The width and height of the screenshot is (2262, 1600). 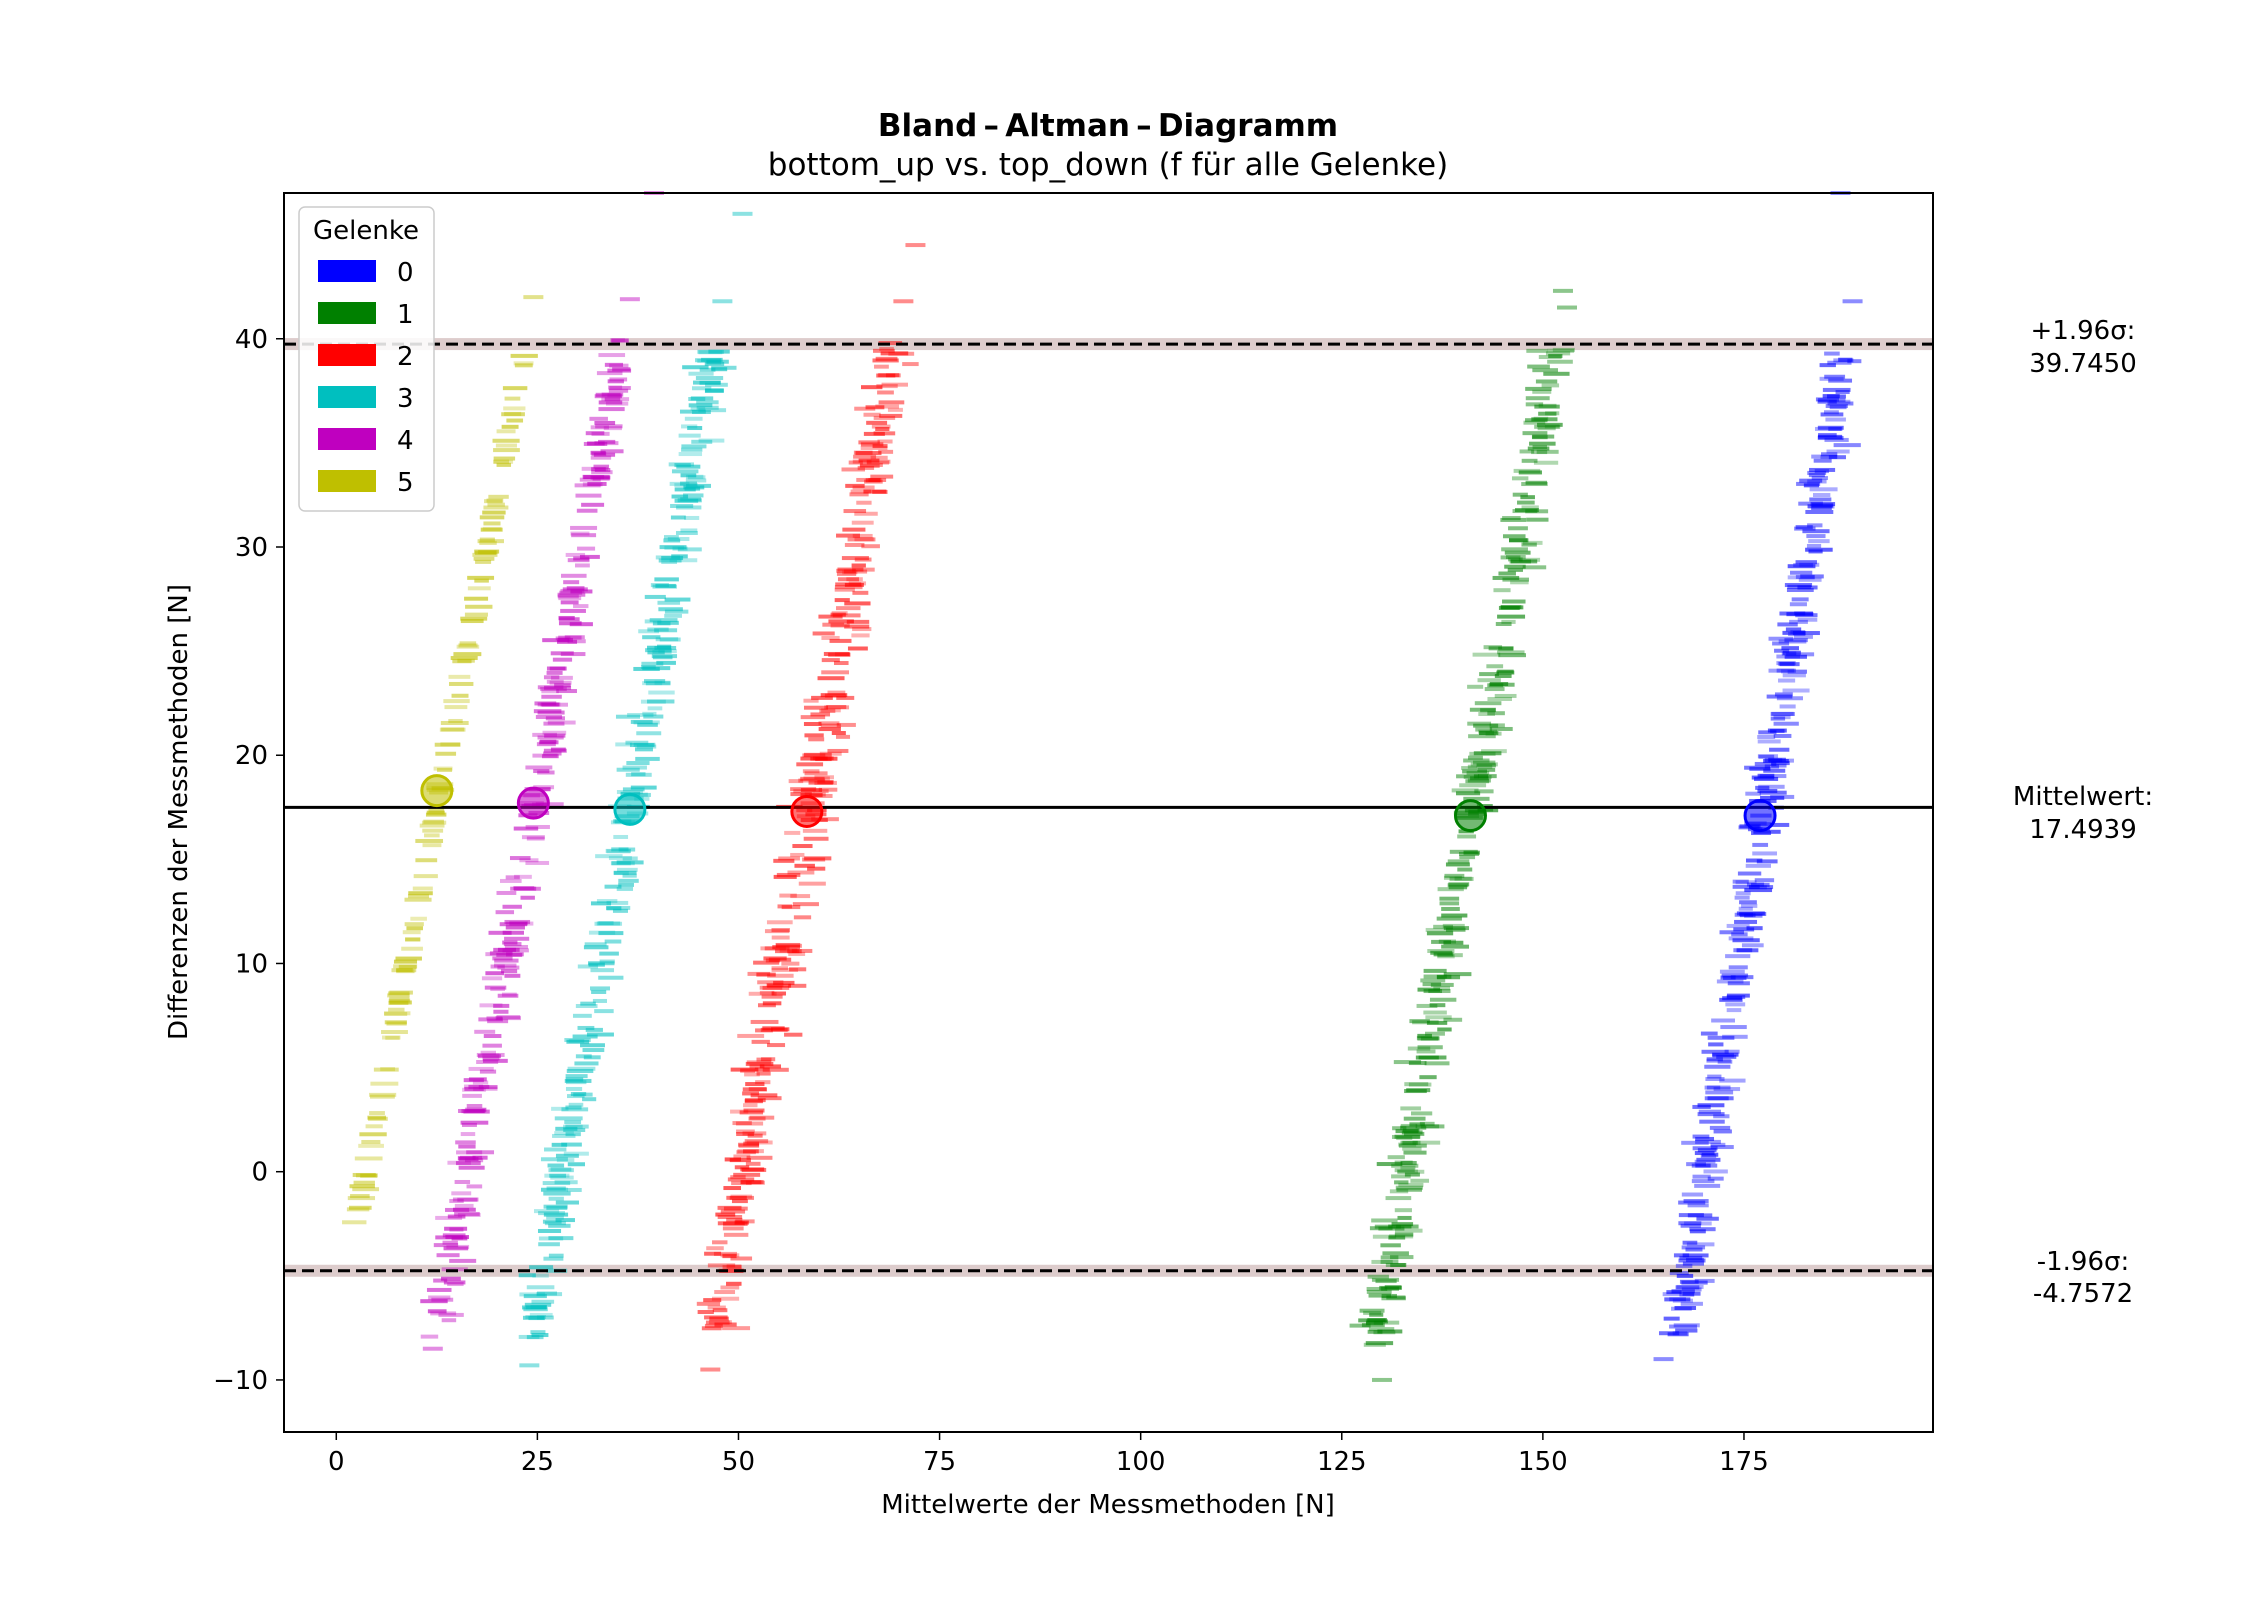 I want to click on y-tick-label: 0, so click(x=259, y=1173).